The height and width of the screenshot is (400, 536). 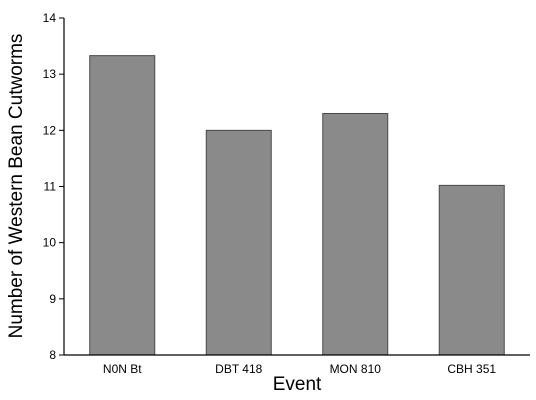 I want to click on y-tick-label: 13, so click(x=50, y=74).